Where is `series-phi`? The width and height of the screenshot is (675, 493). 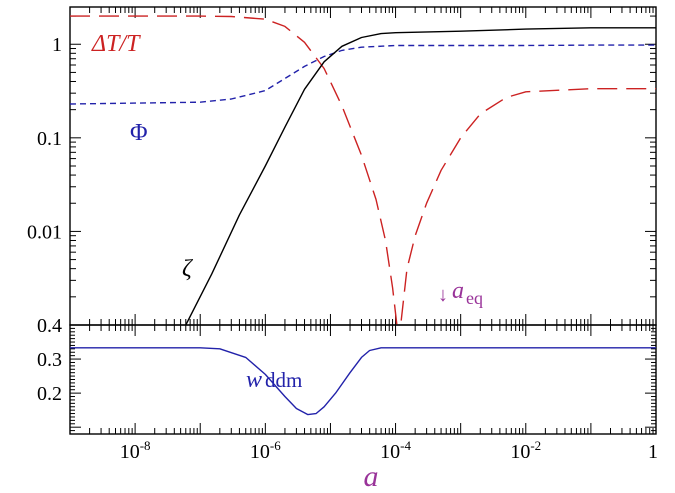 series-phi is located at coordinates (363, 74).